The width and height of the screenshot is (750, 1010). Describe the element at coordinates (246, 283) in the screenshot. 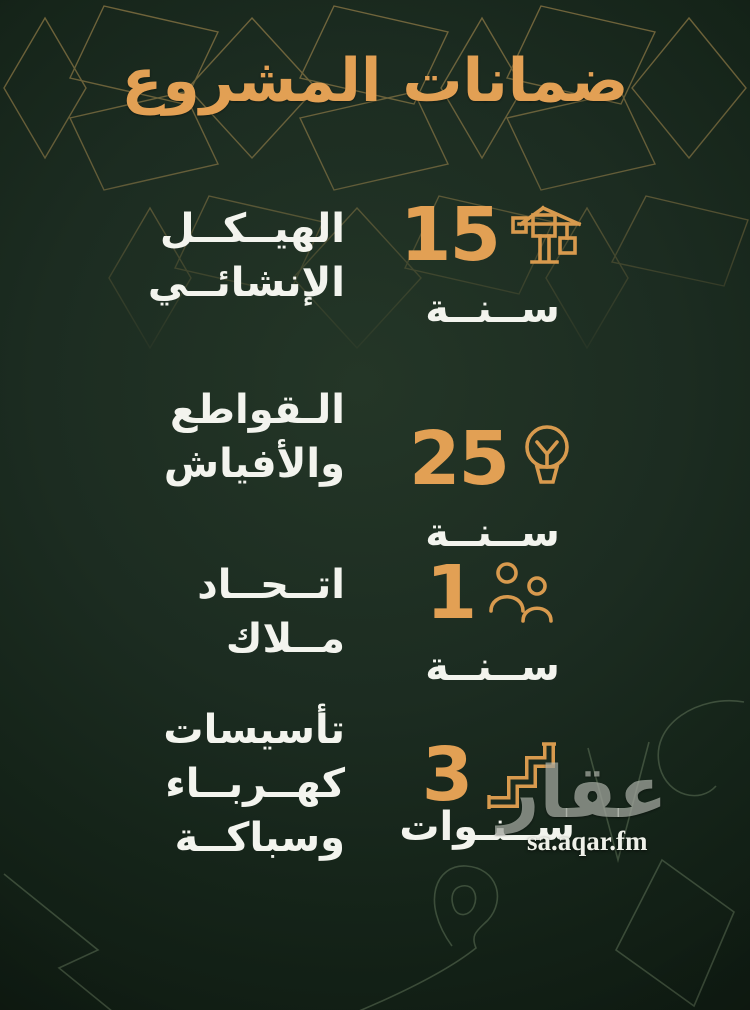

I see `item-label-line: الإنشائــي` at that location.